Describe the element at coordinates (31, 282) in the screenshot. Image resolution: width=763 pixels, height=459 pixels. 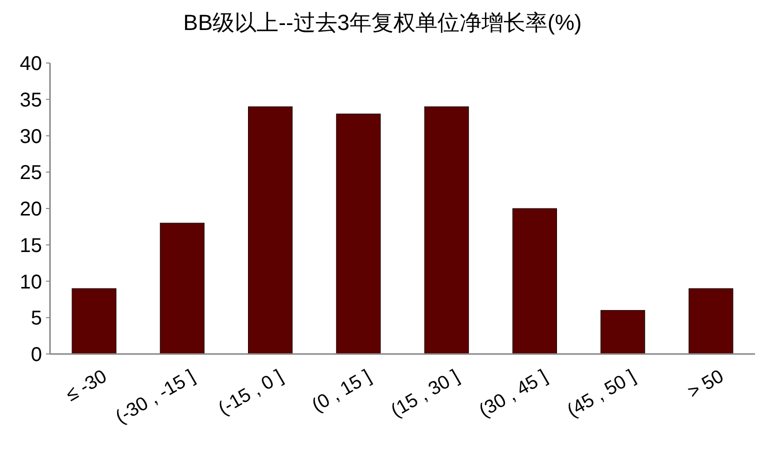
I see `y-tick-label: 10` at that location.